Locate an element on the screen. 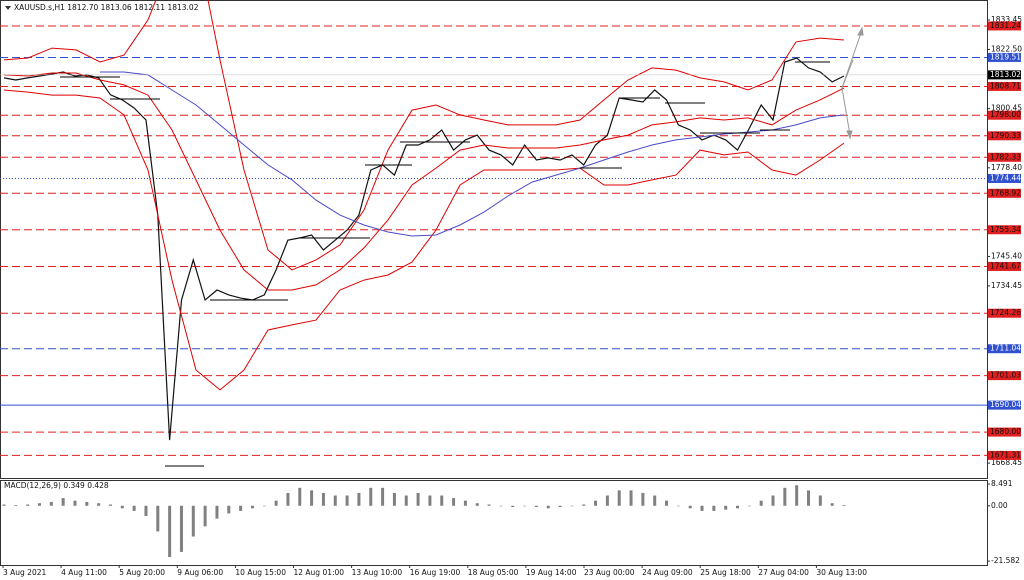  level-label: 1755.34 is located at coordinates (1005, 229).